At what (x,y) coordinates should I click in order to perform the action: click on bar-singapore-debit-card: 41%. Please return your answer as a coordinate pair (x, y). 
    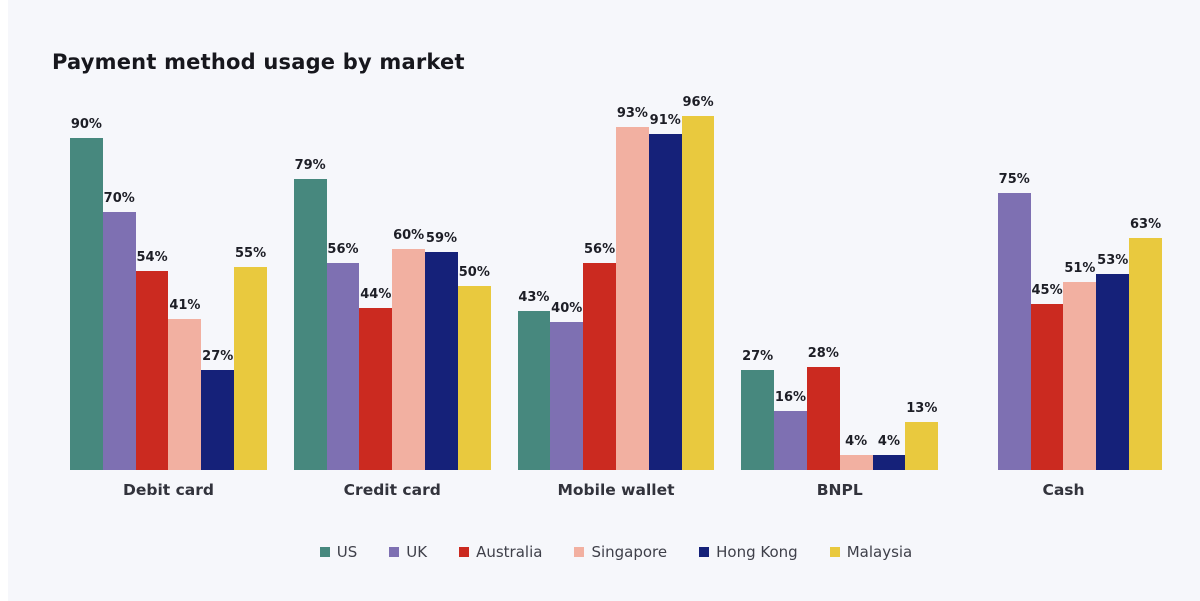
    Looking at the image, I should click on (185, 384).